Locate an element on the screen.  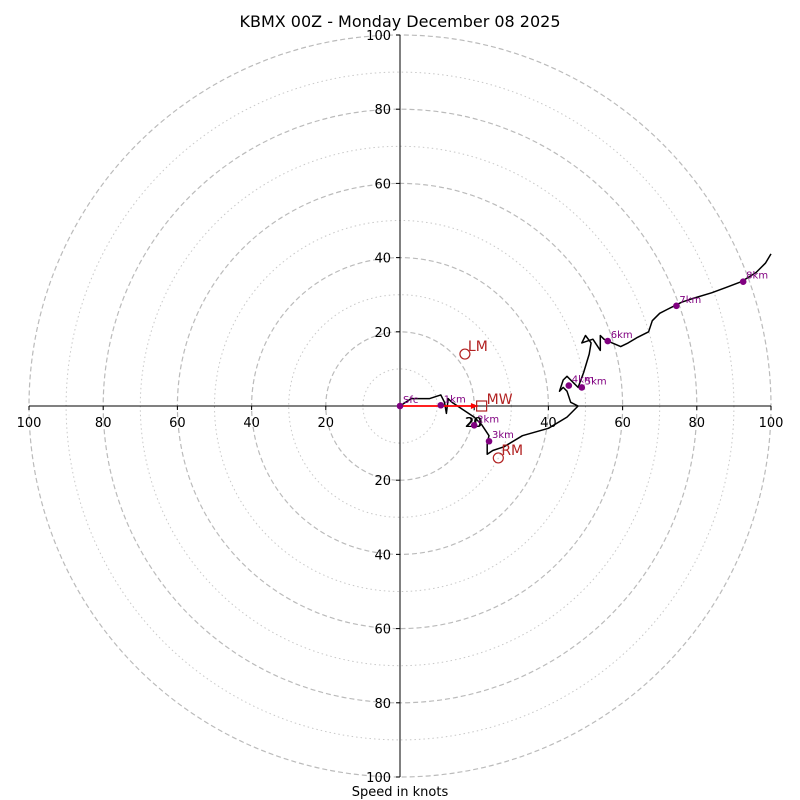
height-marker-label: 2km is located at coordinates (488, 419).